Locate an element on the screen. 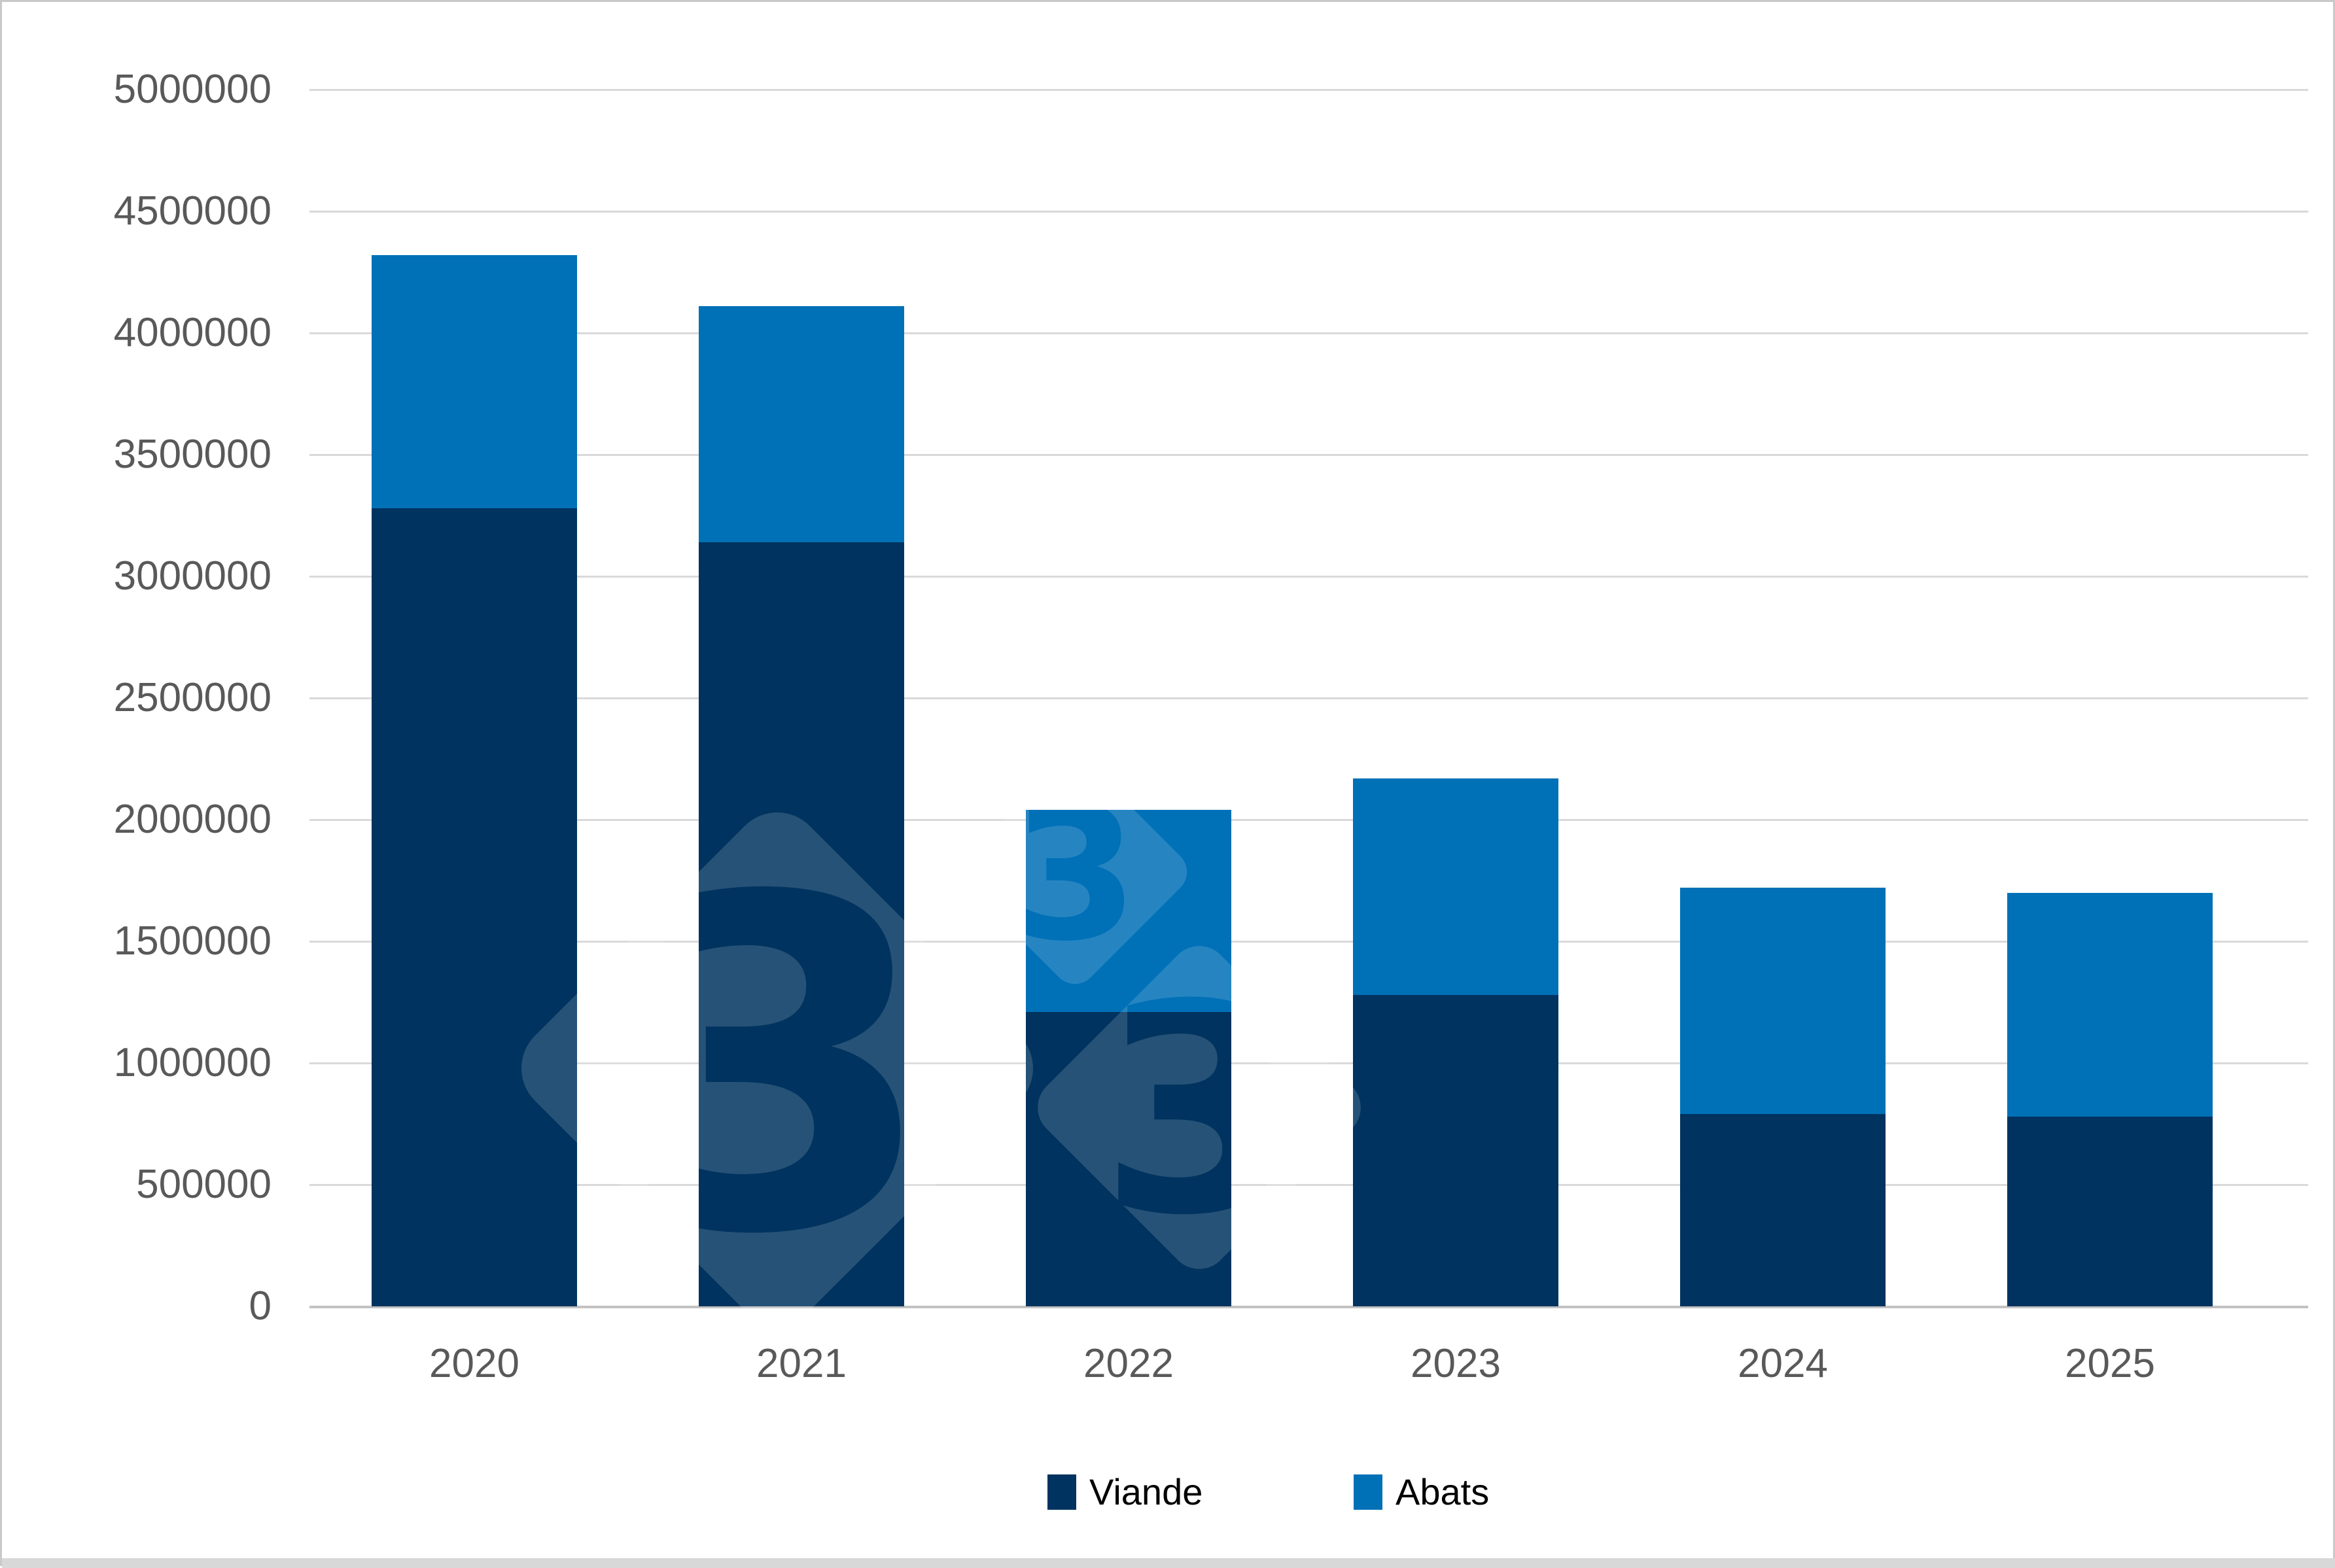 The width and height of the screenshot is (2335, 1568). bar-segment-viande-2022 is located at coordinates (1128, 1158).